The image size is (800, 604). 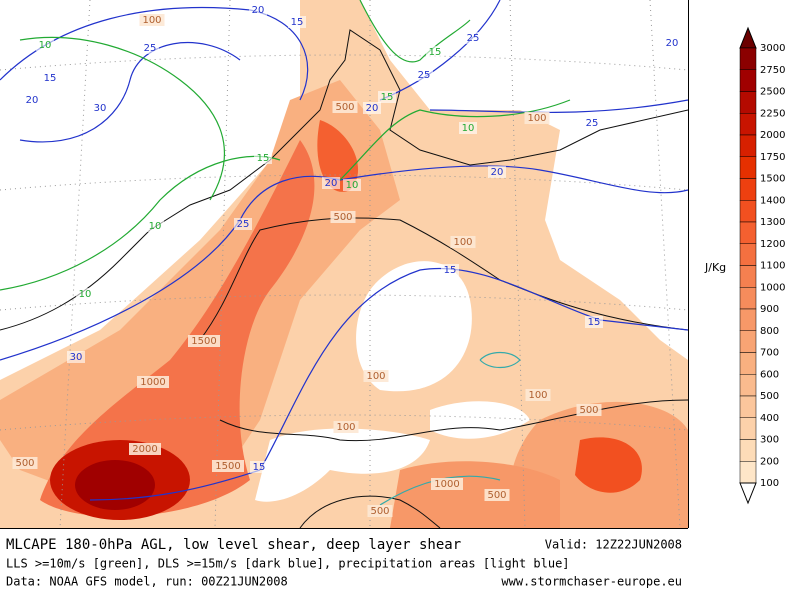 I want to click on legend-label: 1400, so click(x=772, y=200).